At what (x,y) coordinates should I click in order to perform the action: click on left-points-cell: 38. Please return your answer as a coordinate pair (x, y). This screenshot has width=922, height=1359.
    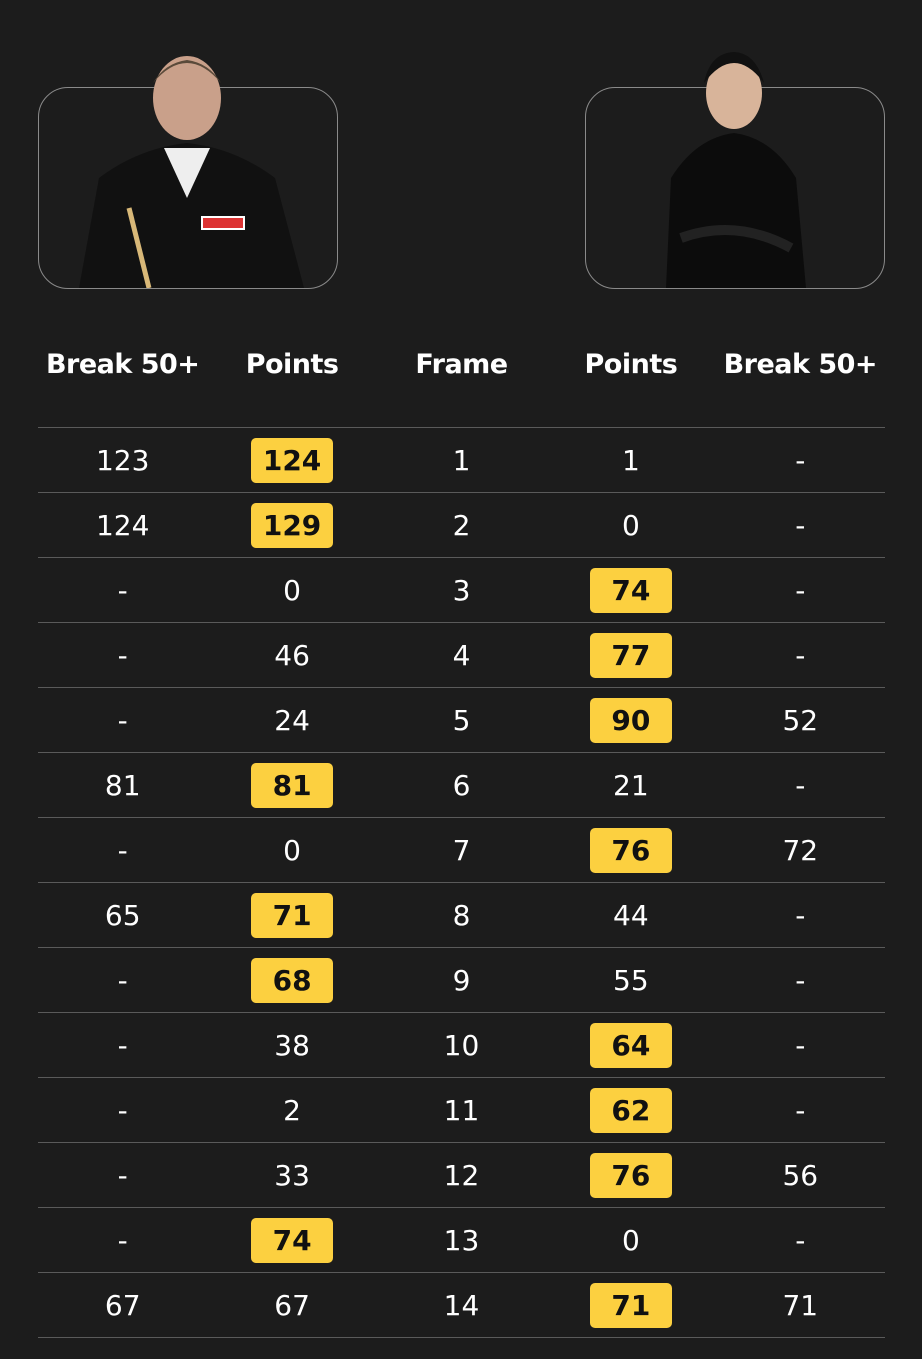
    Looking at the image, I should click on (292, 1045).